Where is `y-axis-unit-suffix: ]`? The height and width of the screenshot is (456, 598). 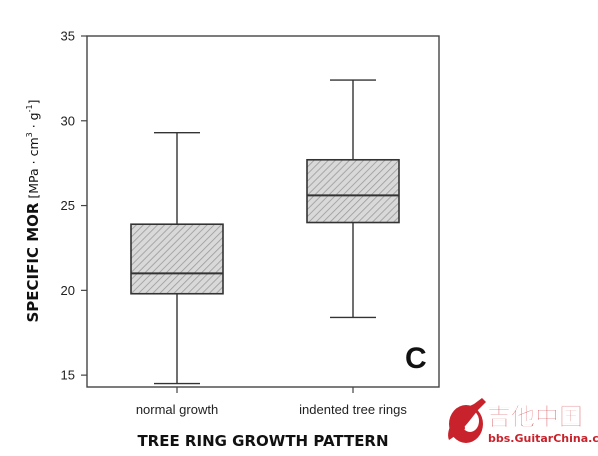
y-axis-unit-suffix: ] is located at coordinates (33, 102).